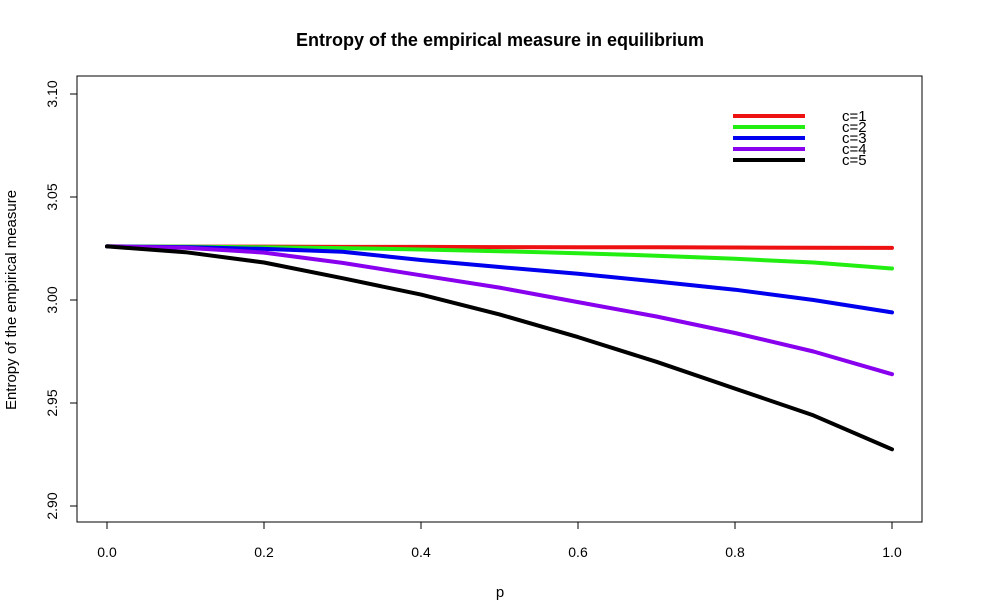  I want to click on x-axis-label: p, so click(500, 592).